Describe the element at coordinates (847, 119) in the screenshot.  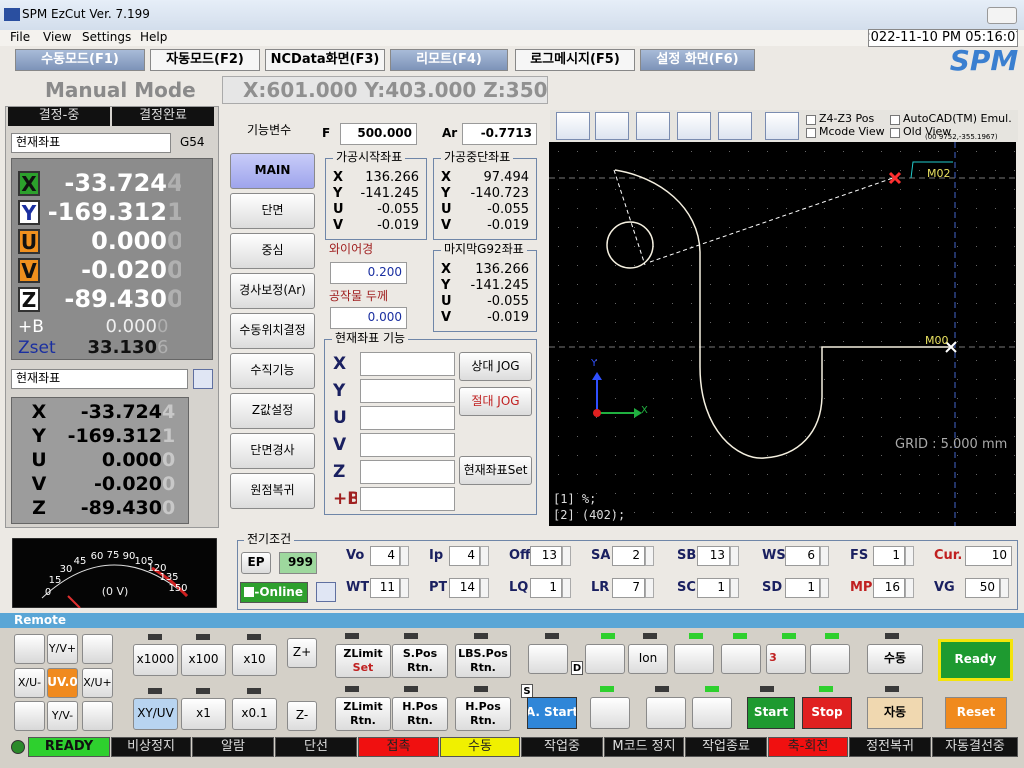
I see `view-option: Z4-Z3 Pos` at that location.